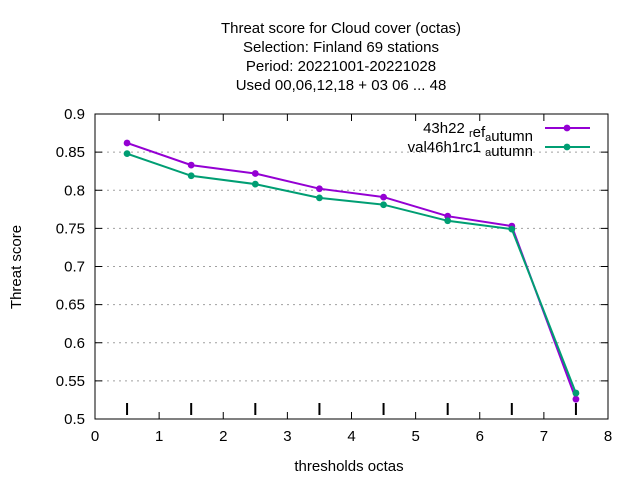 This screenshot has height=480, width=640. What do you see at coordinates (415, 436) in the screenshot?
I see `x-tick-label-5: 5` at bounding box center [415, 436].